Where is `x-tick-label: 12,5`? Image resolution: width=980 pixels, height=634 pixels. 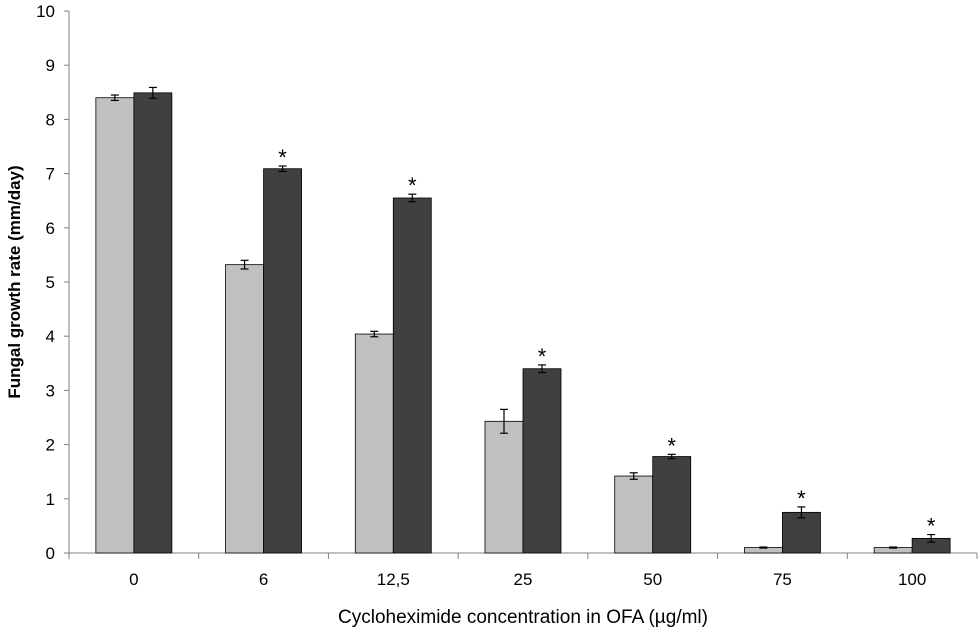 x-tick-label: 12,5 is located at coordinates (393, 579).